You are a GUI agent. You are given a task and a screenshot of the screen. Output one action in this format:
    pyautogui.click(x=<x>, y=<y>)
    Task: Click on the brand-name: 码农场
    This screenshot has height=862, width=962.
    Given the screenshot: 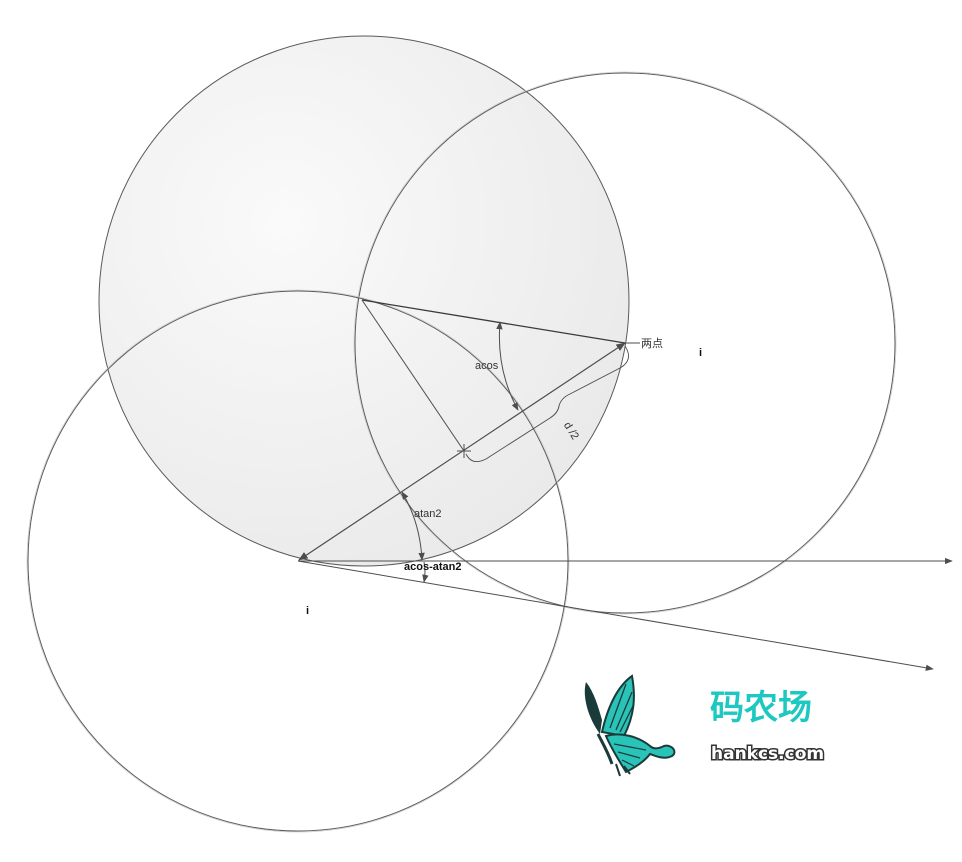 What is the action you would take?
    pyautogui.click(x=761, y=708)
    